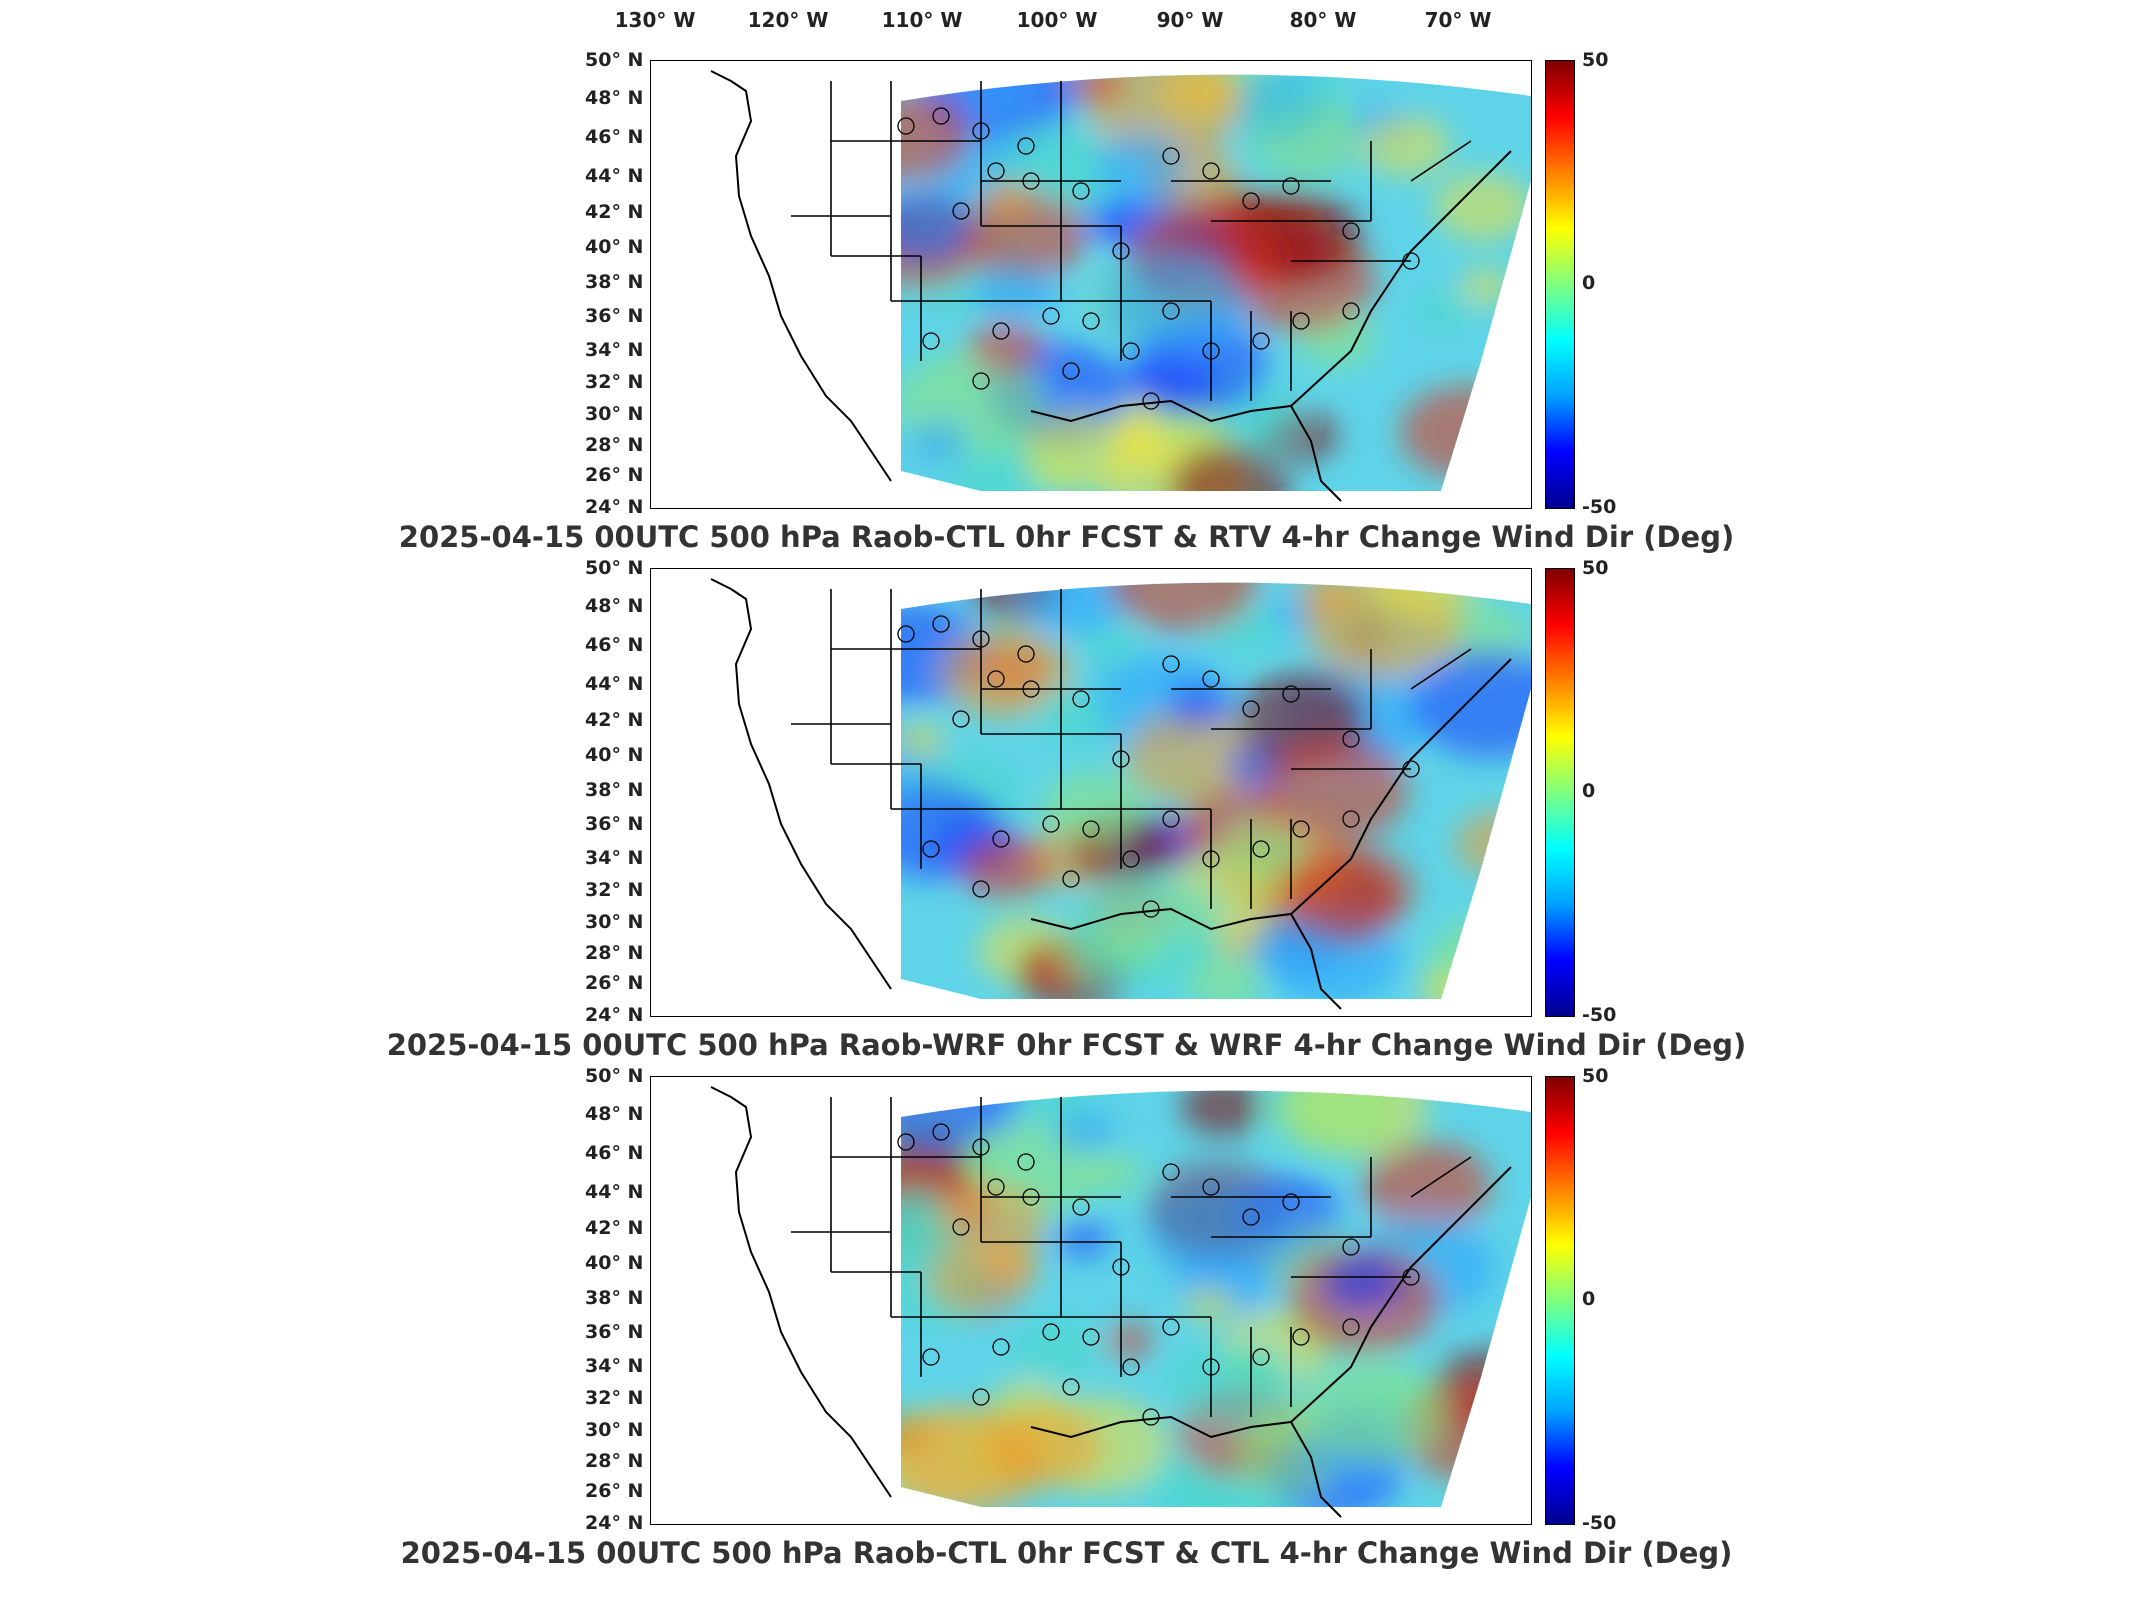 Image resolution: width=2133 pixels, height=1600 pixels. What do you see at coordinates (614, 445) in the screenshot?
I see `lat-label: 28° N` at bounding box center [614, 445].